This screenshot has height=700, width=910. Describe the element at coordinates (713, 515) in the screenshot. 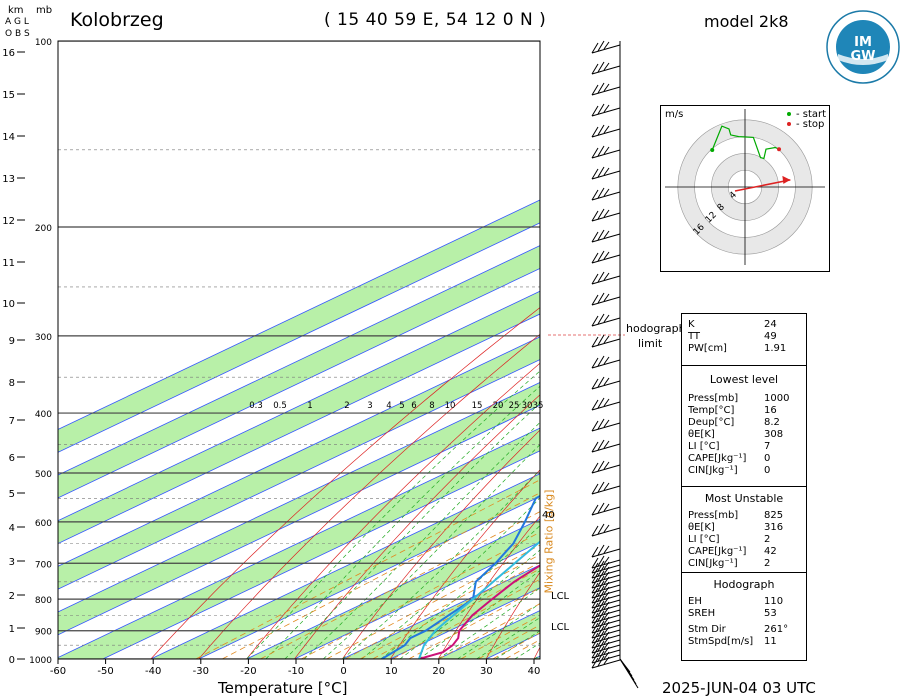

I see `index-label: Press[mb]` at that location.